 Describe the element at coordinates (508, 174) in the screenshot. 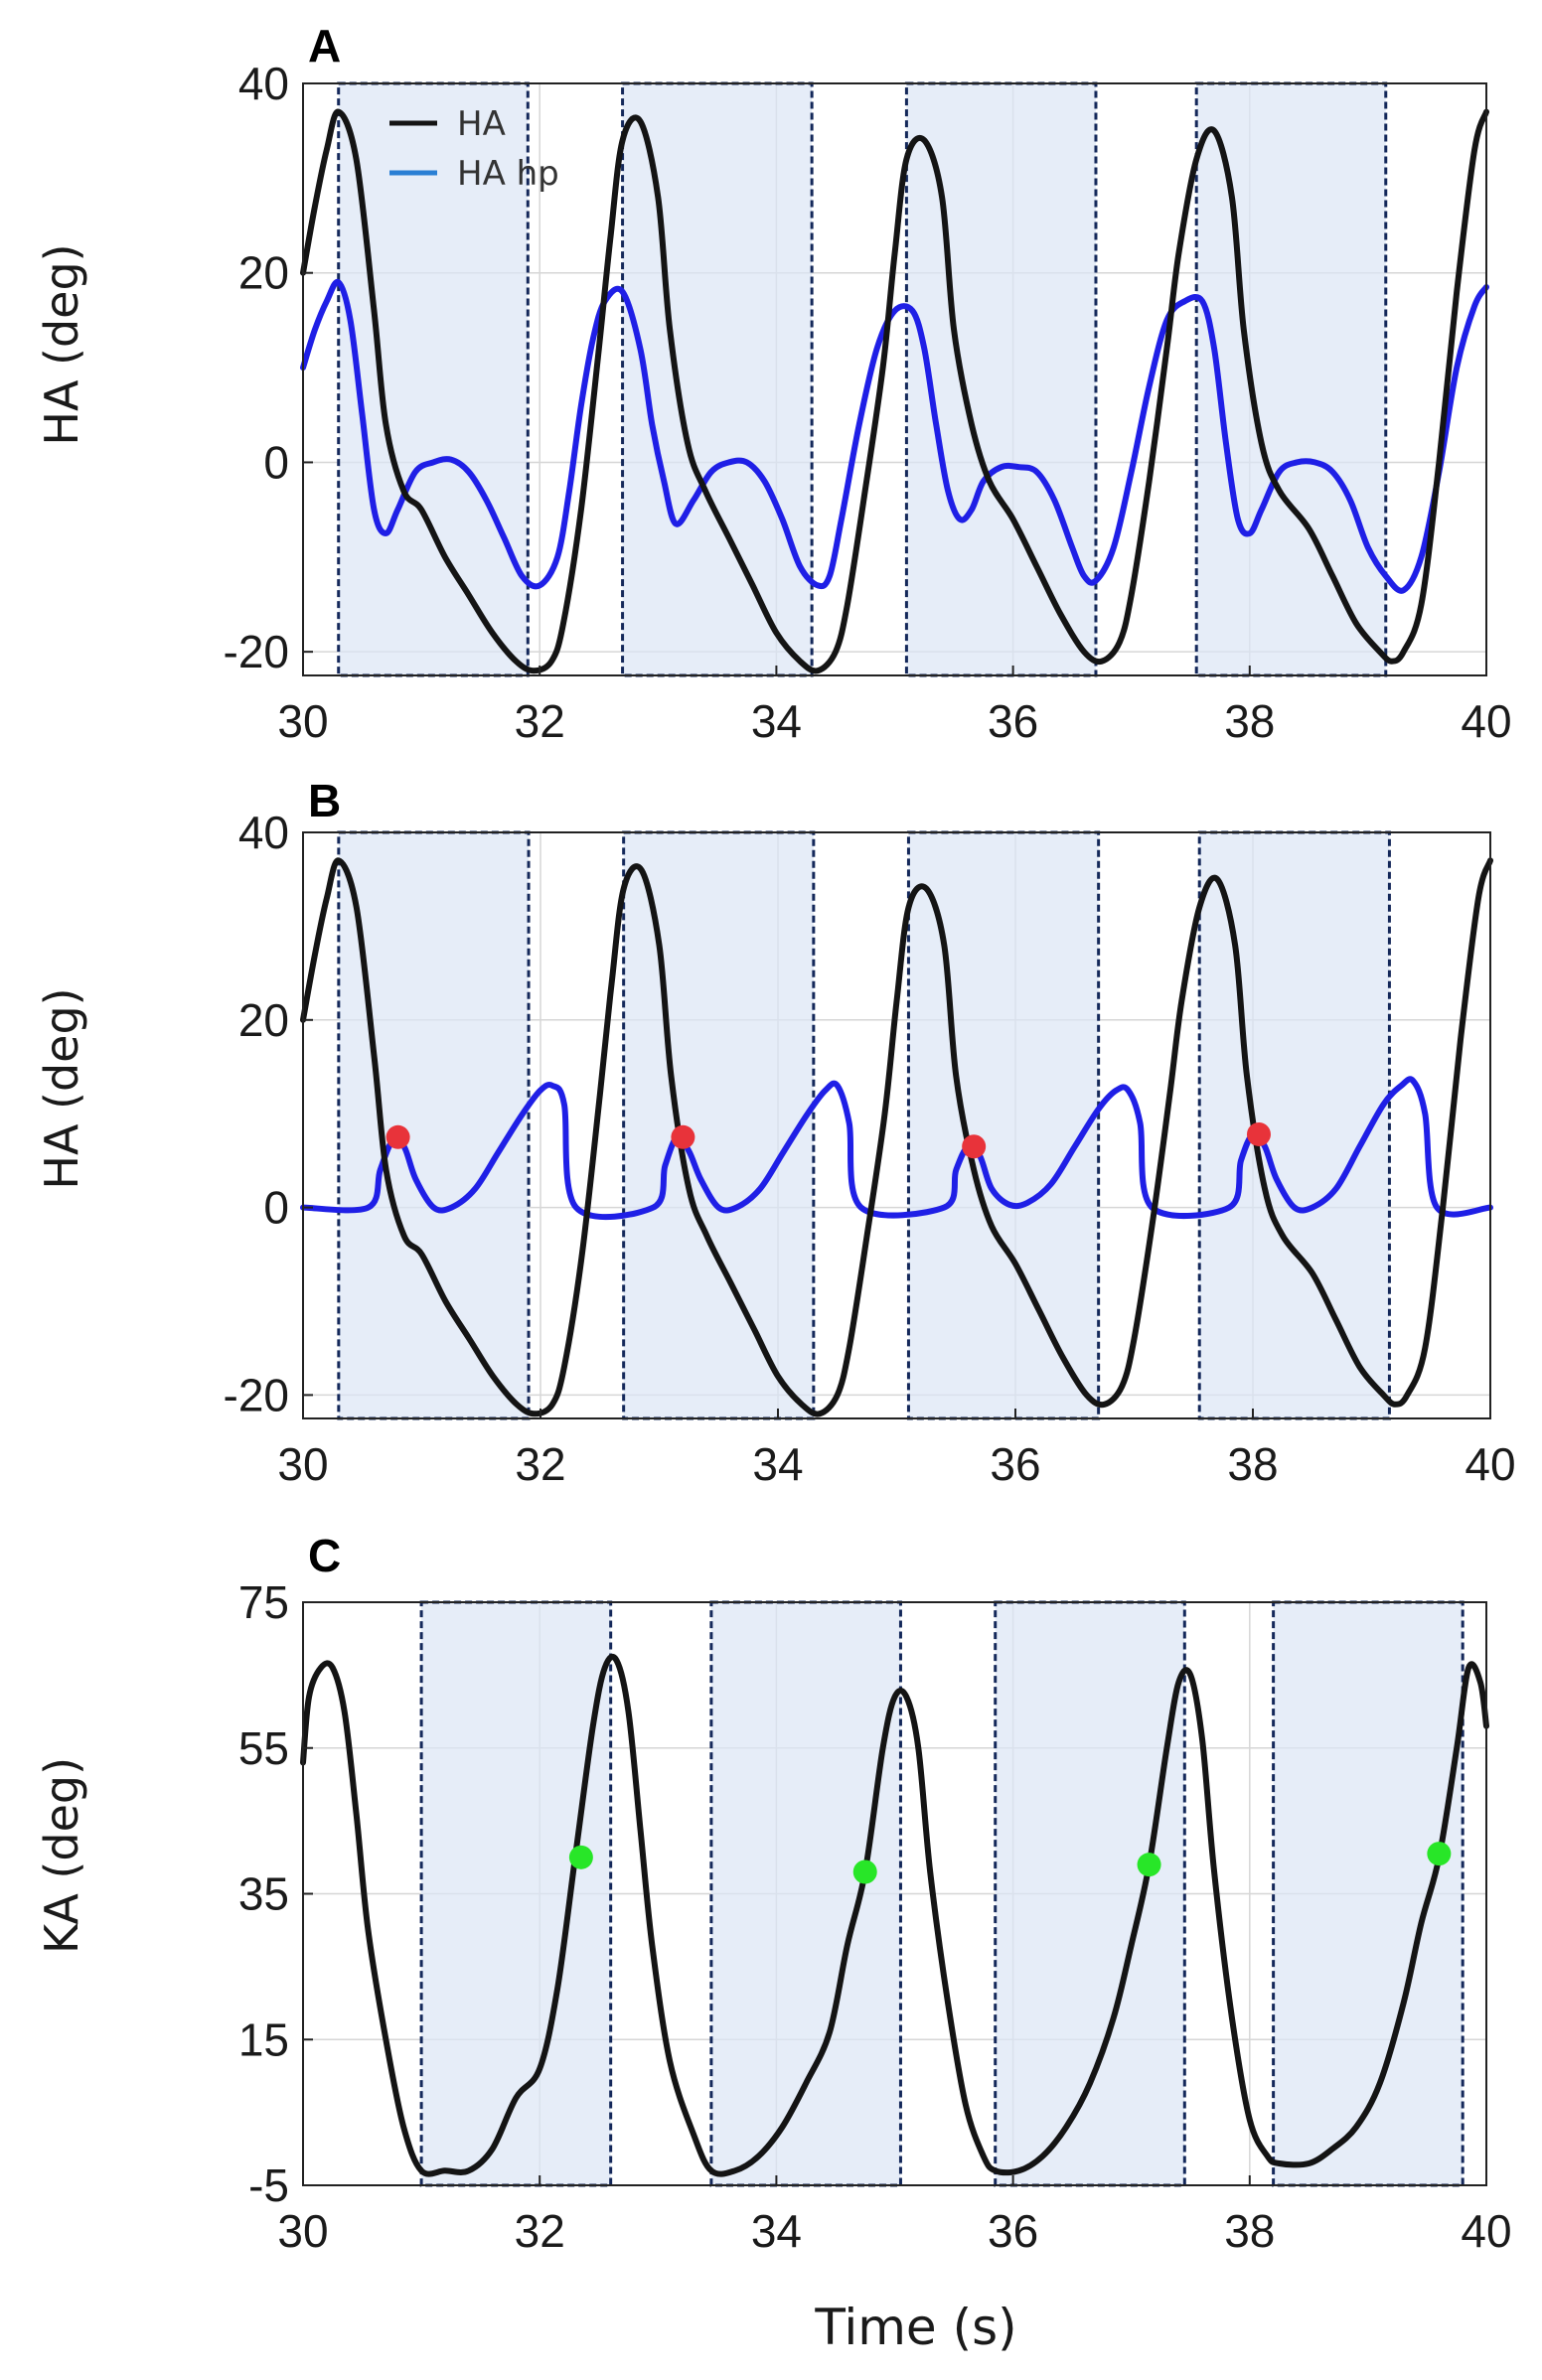

I see `legend-label-ha-hp: HA hp` at that location.